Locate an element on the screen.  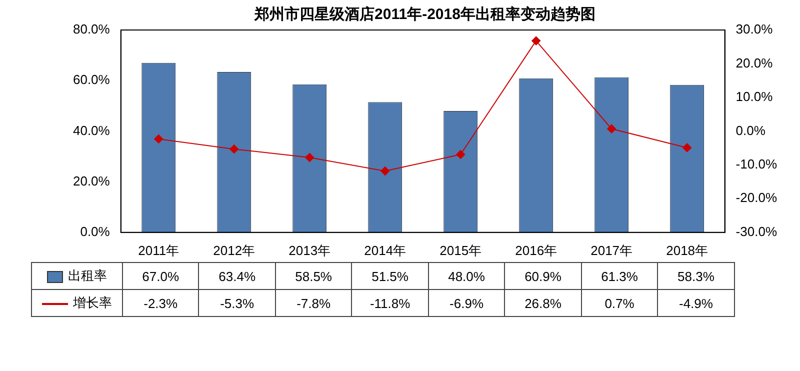
y2-tick-label: 10.0% is located at coordinates (755, 96).